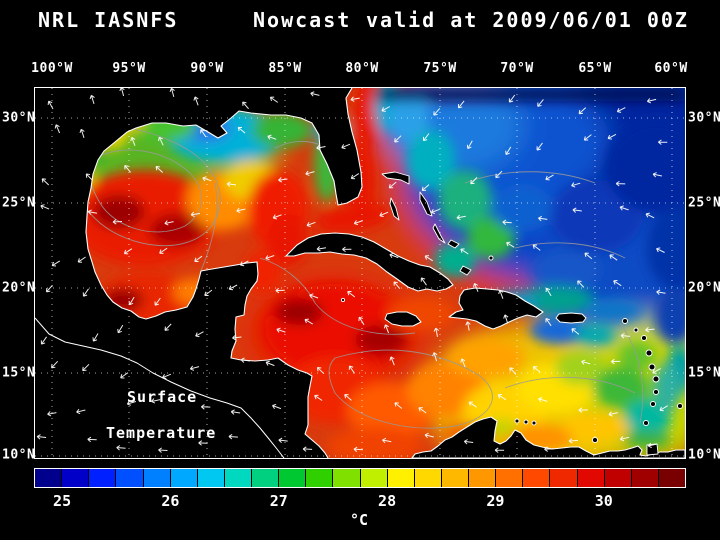 Image resolution: width=720 pixels, height=540 pixels. Describe the element at coordinates (207, 68) in the screenshot. I see `lon-label: 90°W` at that location.